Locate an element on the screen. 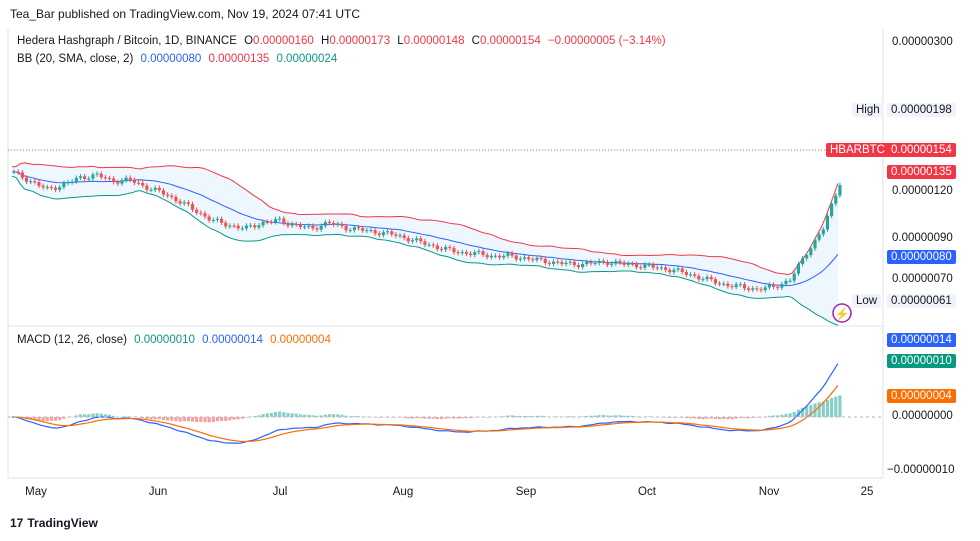  tradingview-logo: 17 TradingView is located at coordinates (54, 523).